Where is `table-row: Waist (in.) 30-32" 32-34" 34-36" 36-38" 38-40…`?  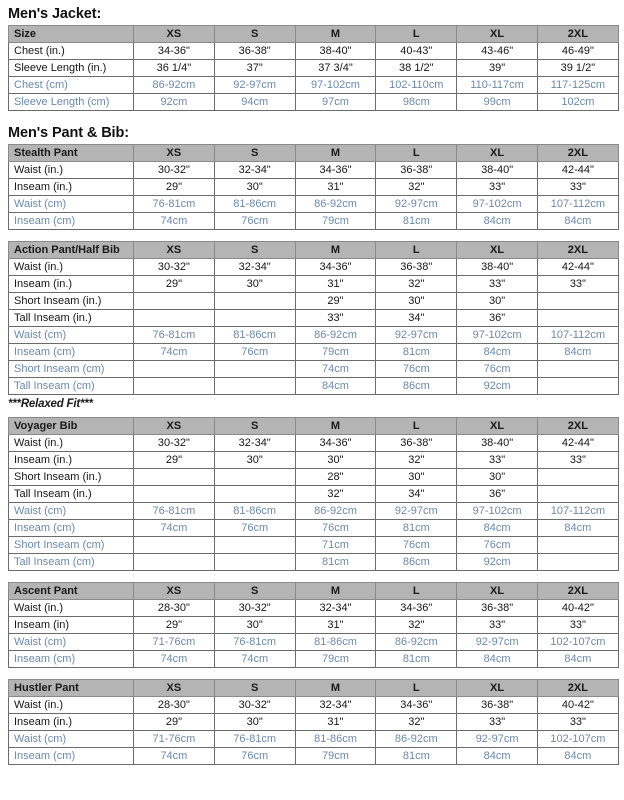 table-row: Waist (in.) 30-32" 32-34" 34-36" 36-38" 38-40… is located at coordinates (313, 443).